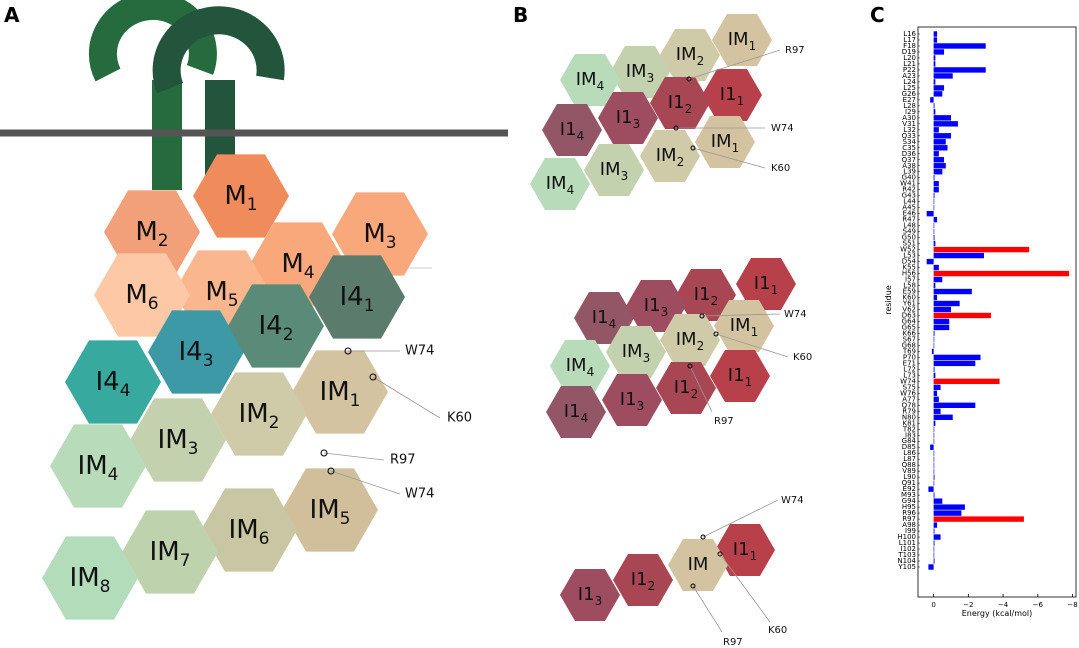 This screenshot has height=648, width=1079. Describe the element at coordinates (909, 82) in the screenshot. I see `y-tick-label: L24` at that location.